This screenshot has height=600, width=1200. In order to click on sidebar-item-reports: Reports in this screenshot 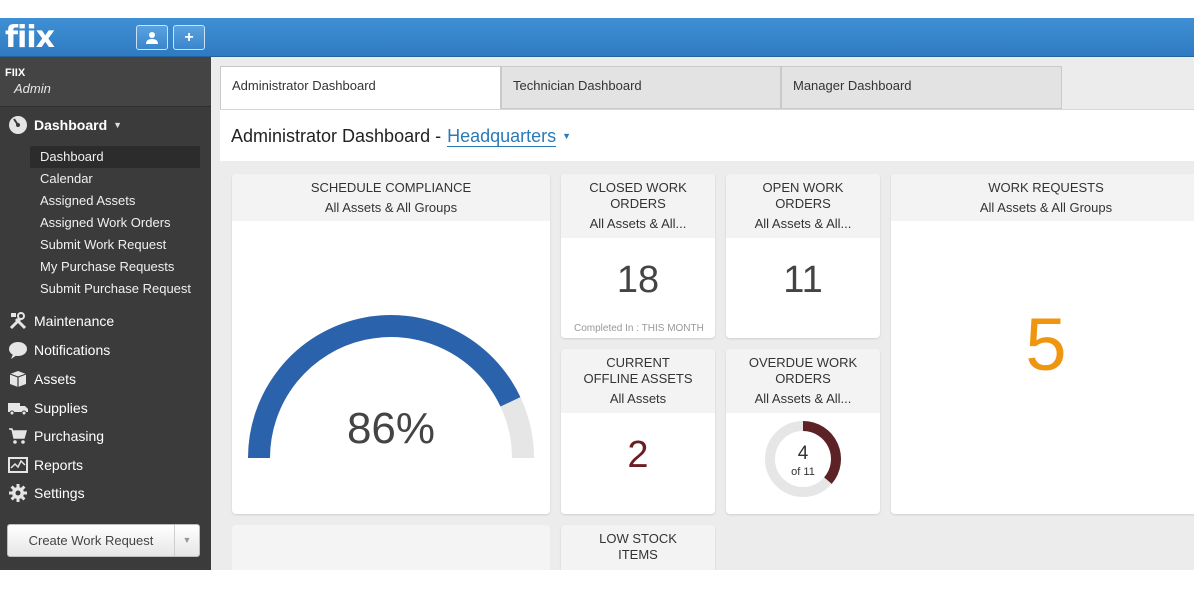, I will do `click(45, 465)`.